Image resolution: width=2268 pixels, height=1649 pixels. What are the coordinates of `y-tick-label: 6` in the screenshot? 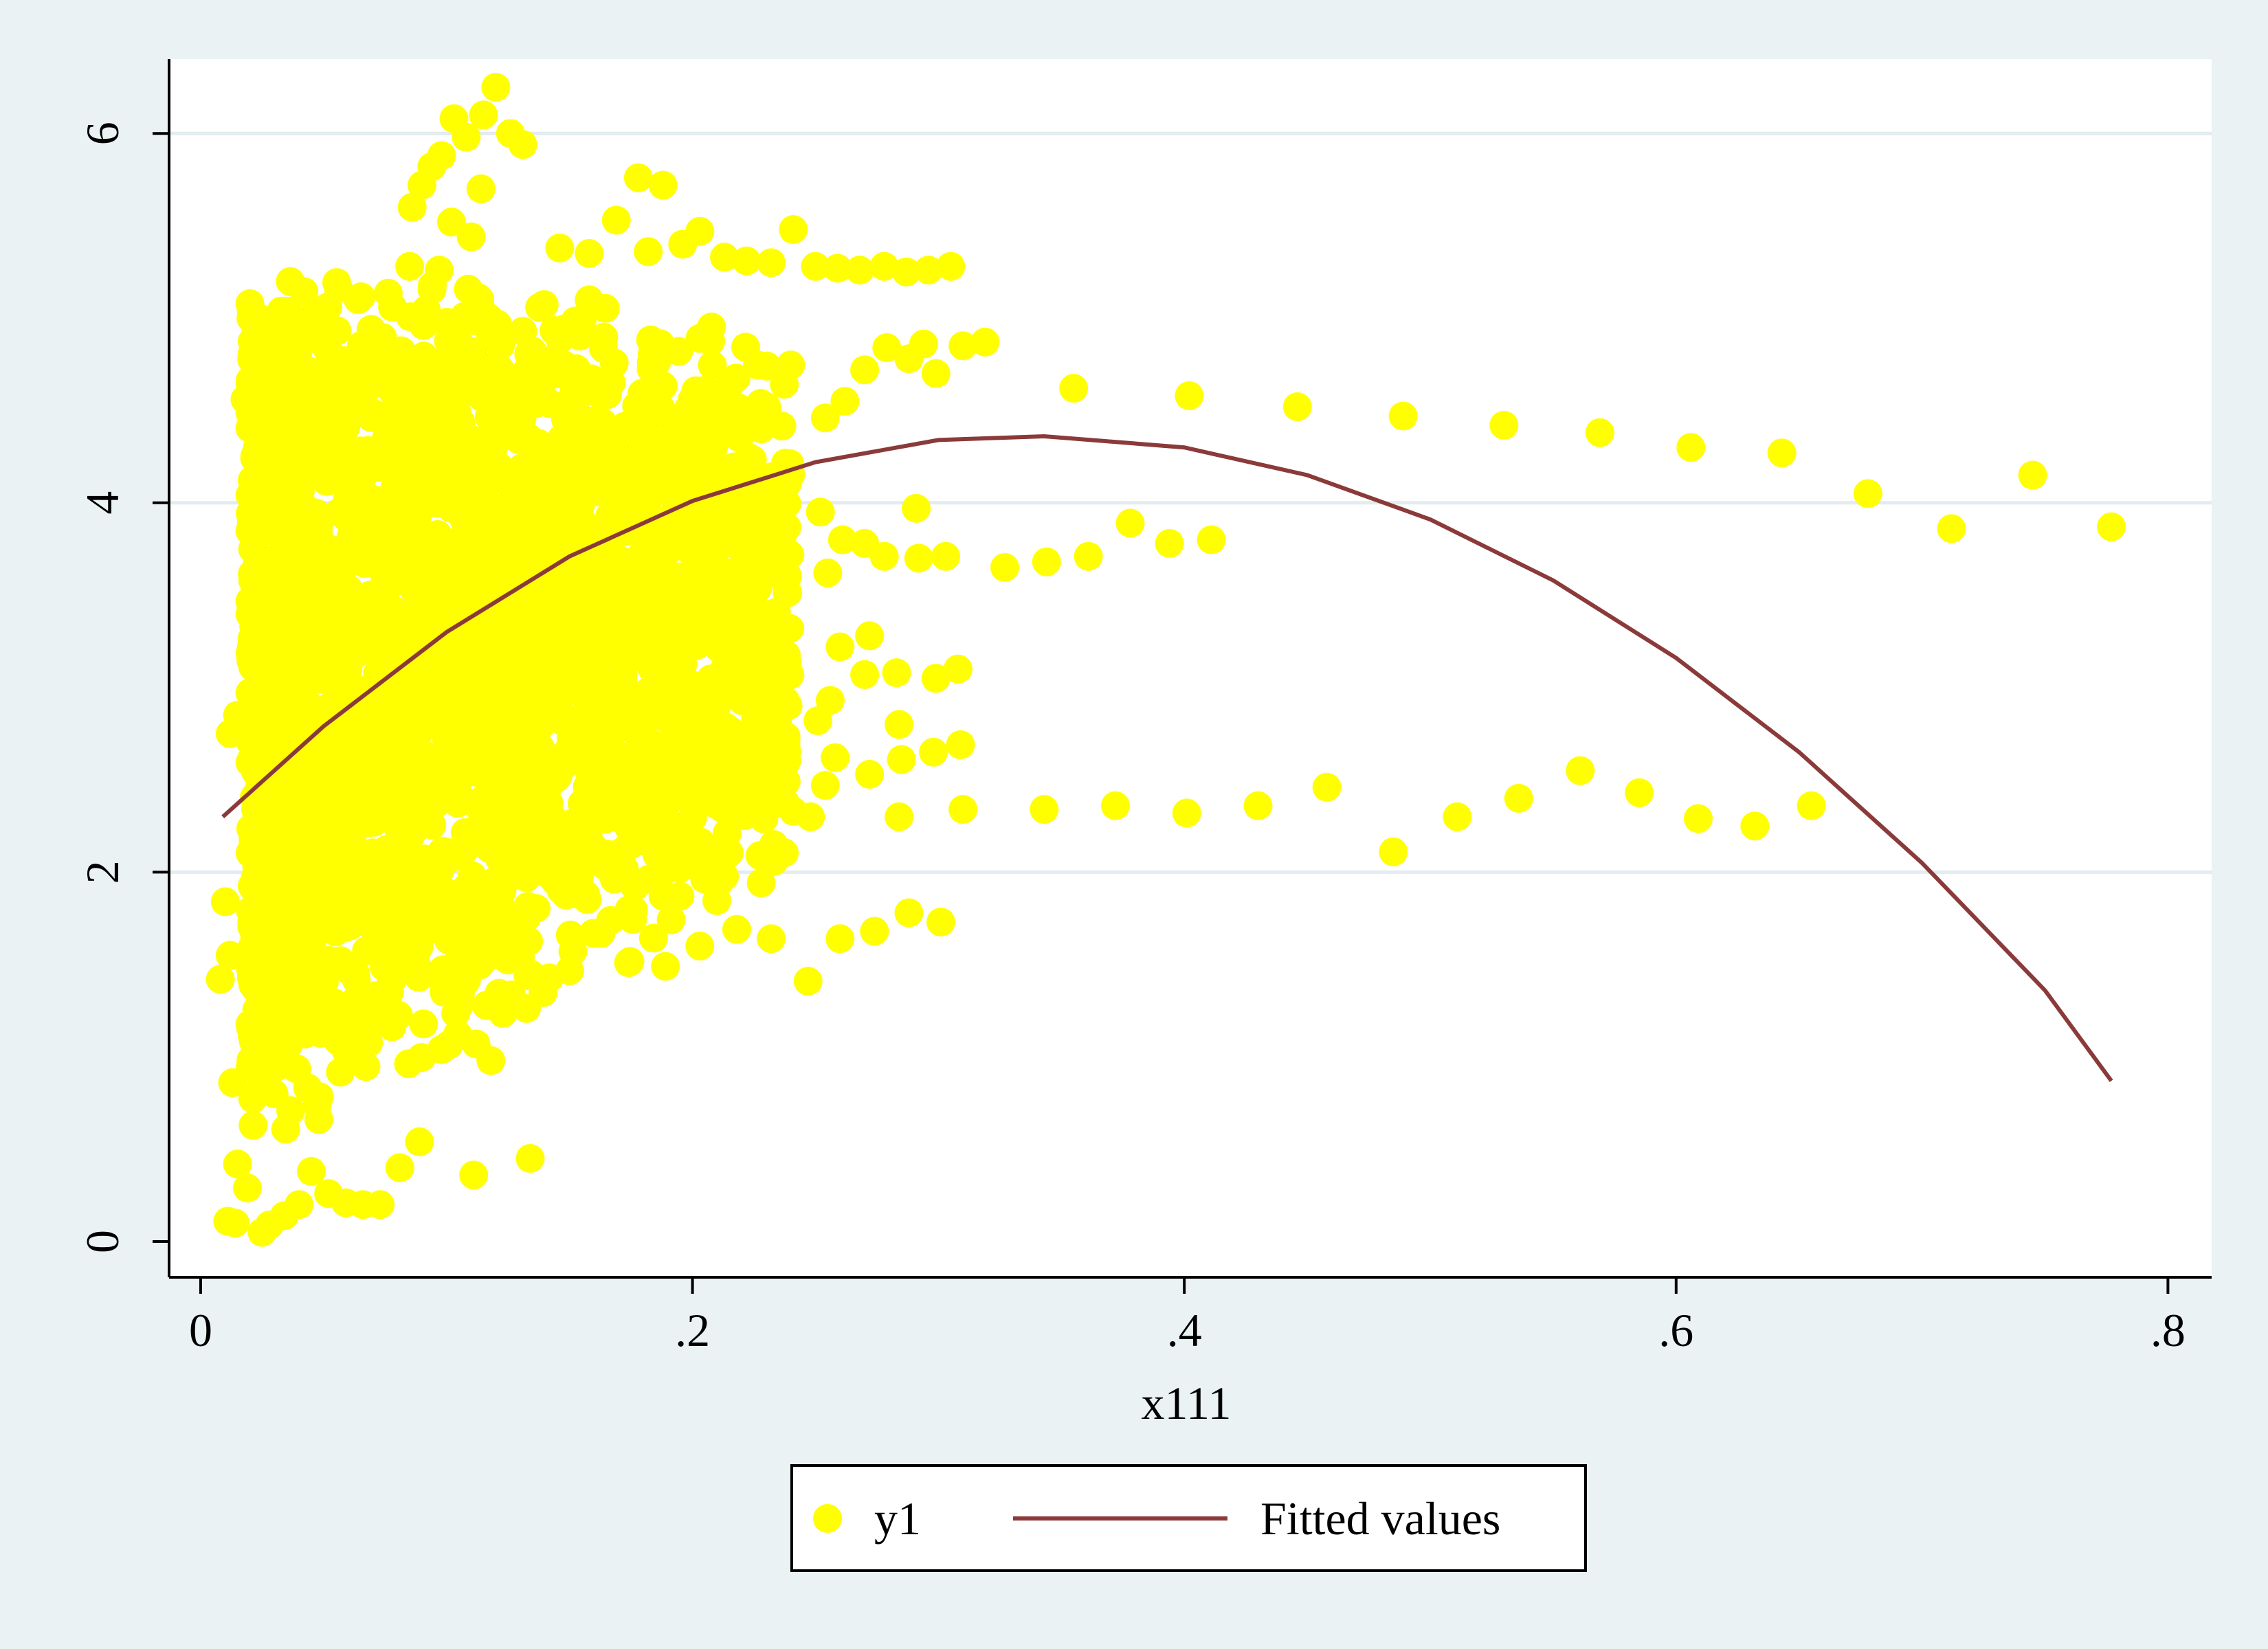 It's located at (102, 133).